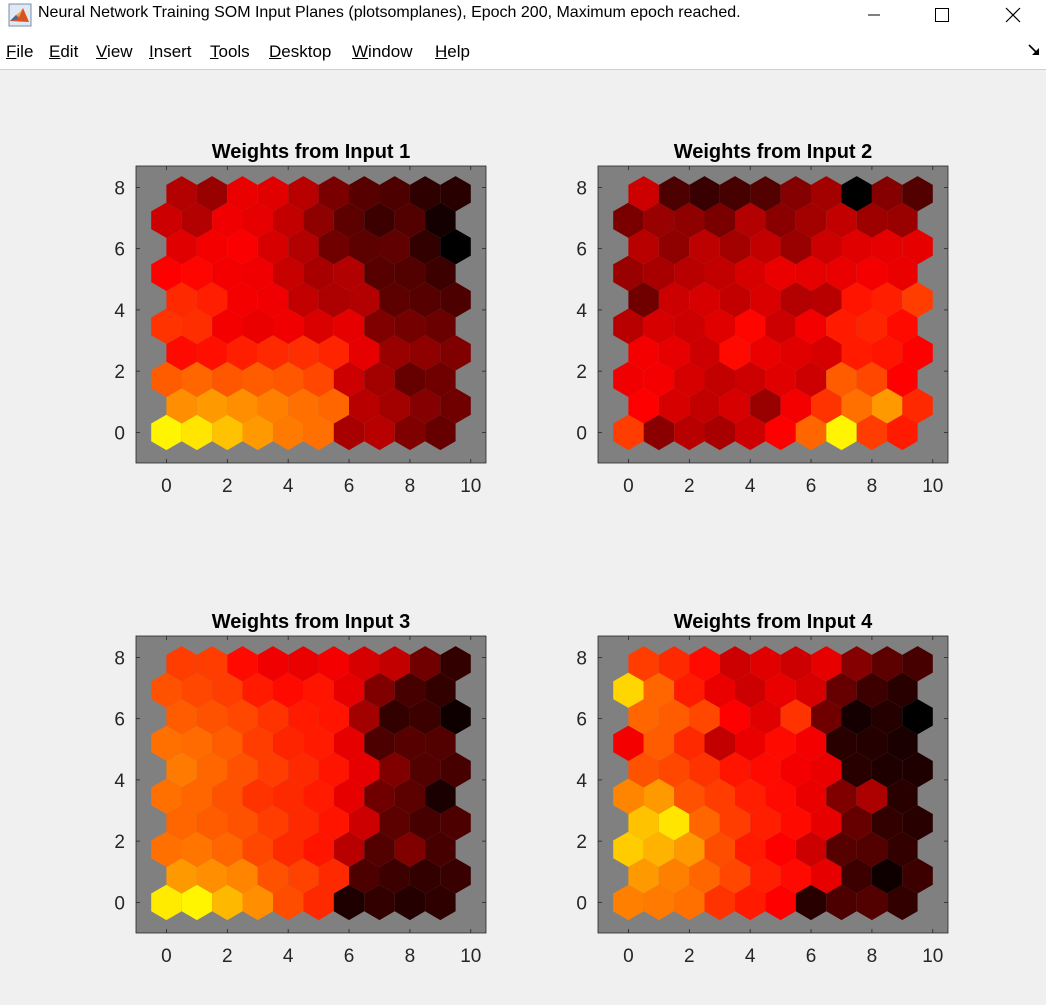  What do you see at coordinates (1013, 15) in the screenshot?
I see `close-button` at bounding box center [1013, 15].